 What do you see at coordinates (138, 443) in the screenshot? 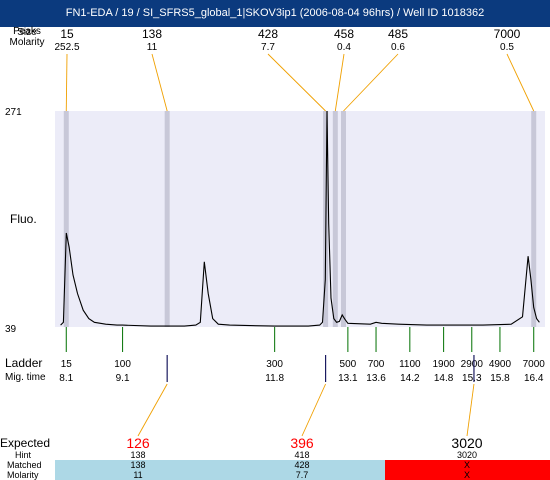
I see `expected-value: 126` at bounding box center [138, 443].